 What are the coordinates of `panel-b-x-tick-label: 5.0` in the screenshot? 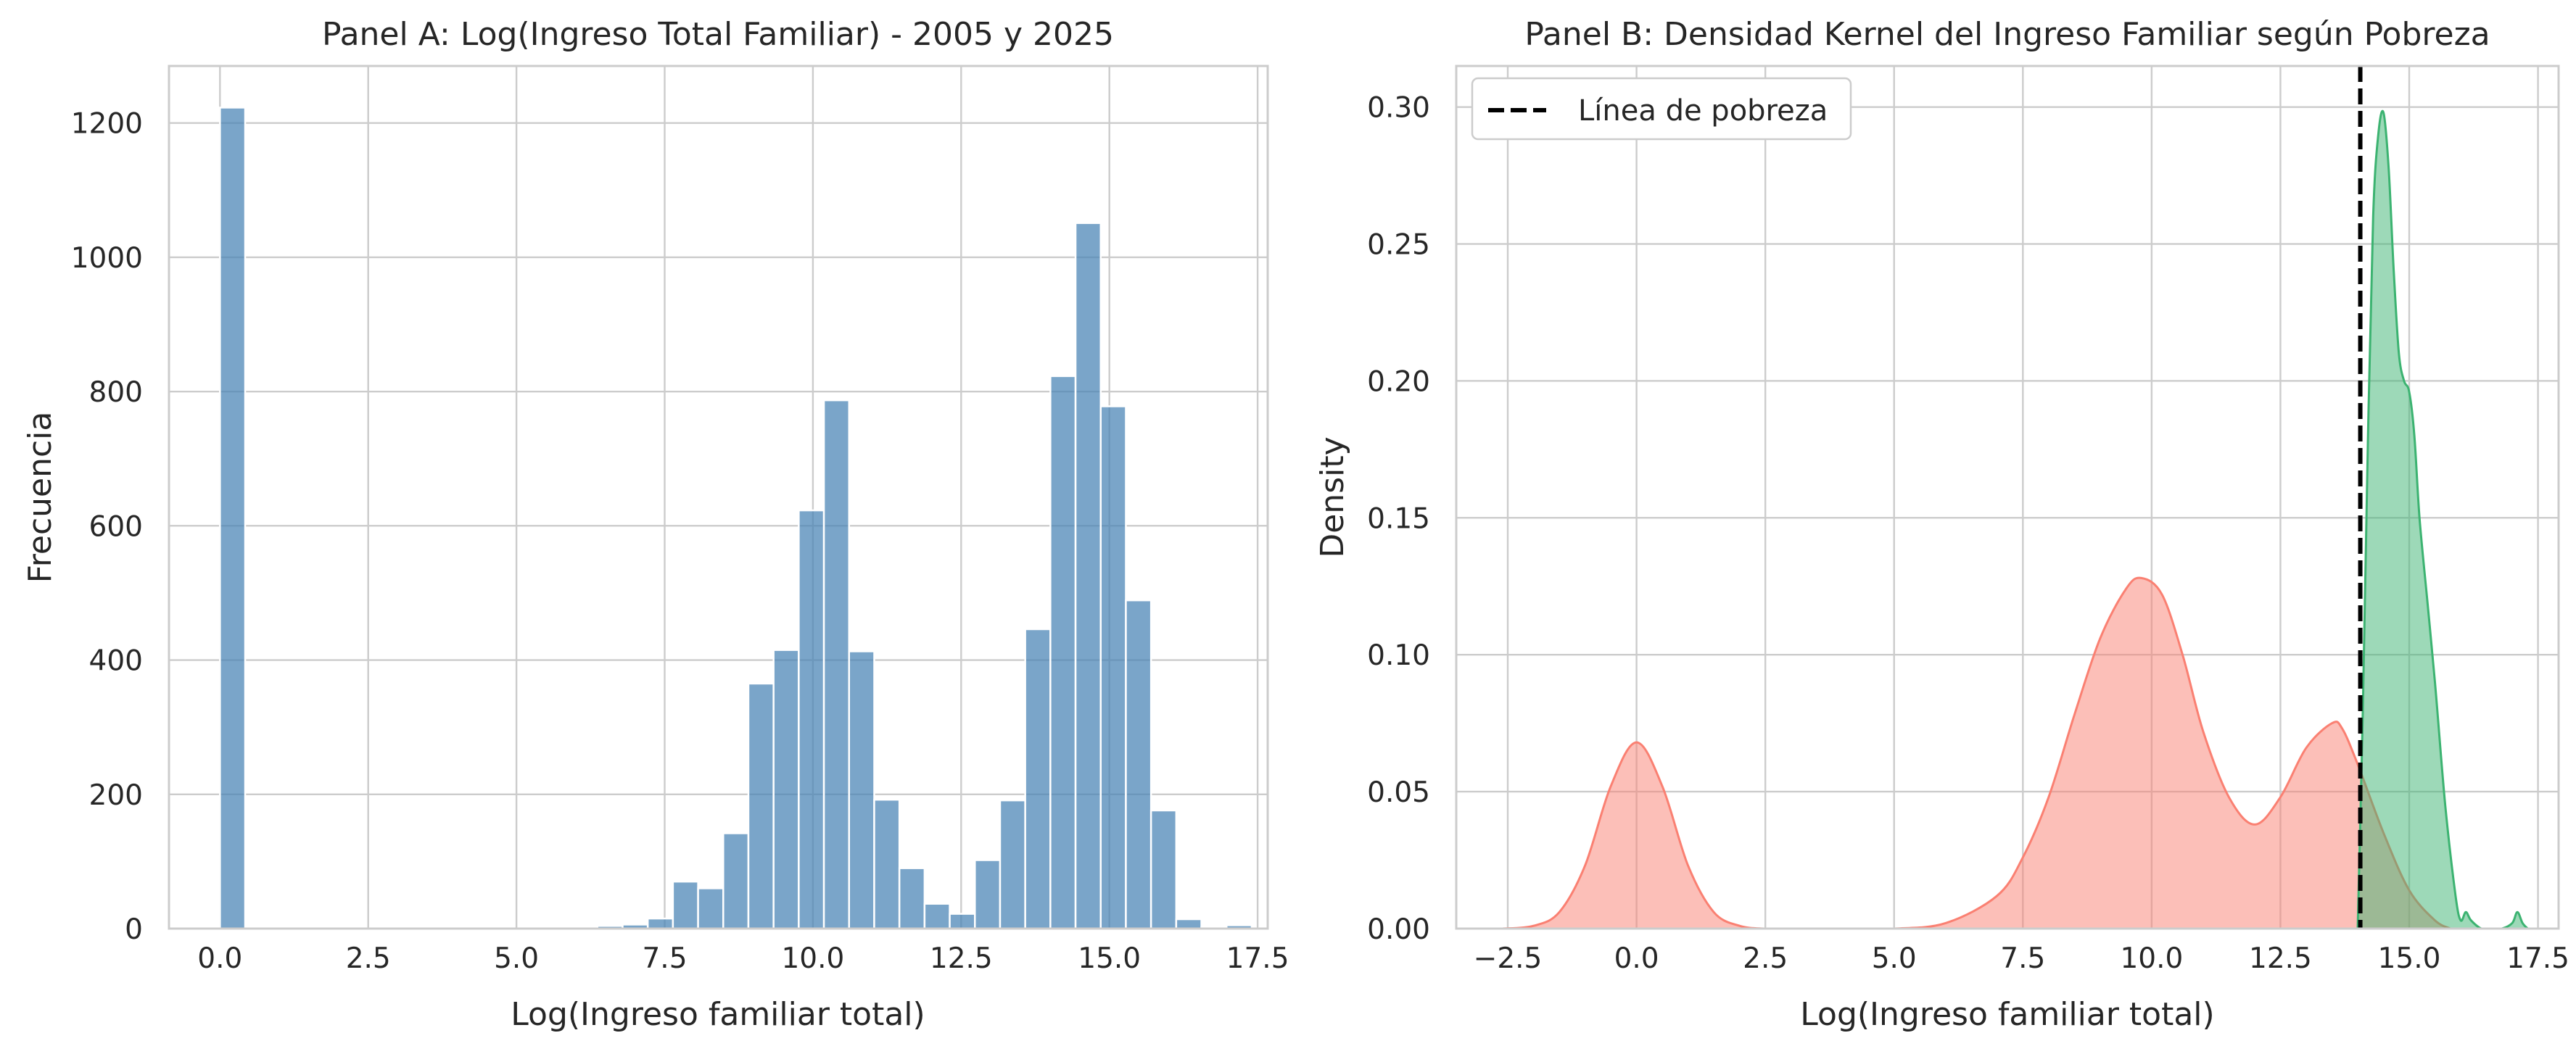 It's located at (1894, 958).